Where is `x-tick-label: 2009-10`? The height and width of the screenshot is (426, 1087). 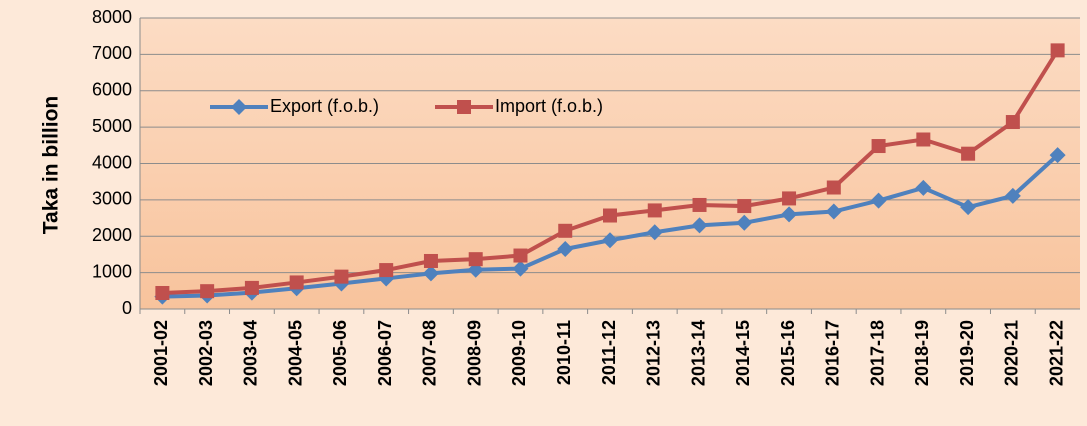 x-tick-label: 2009-10 is located at coordinates (519, 353).